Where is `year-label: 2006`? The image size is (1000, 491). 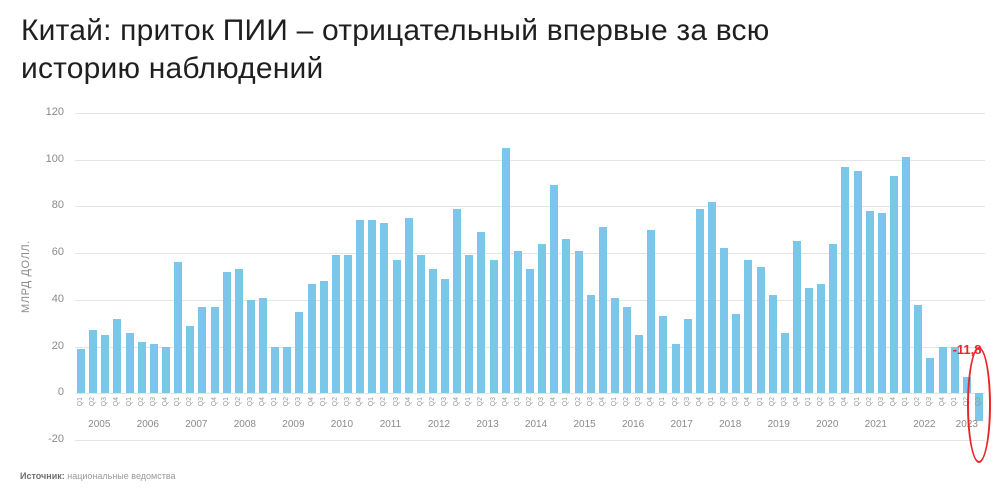 year-label: 2006 is located at coordinates (147, 425).